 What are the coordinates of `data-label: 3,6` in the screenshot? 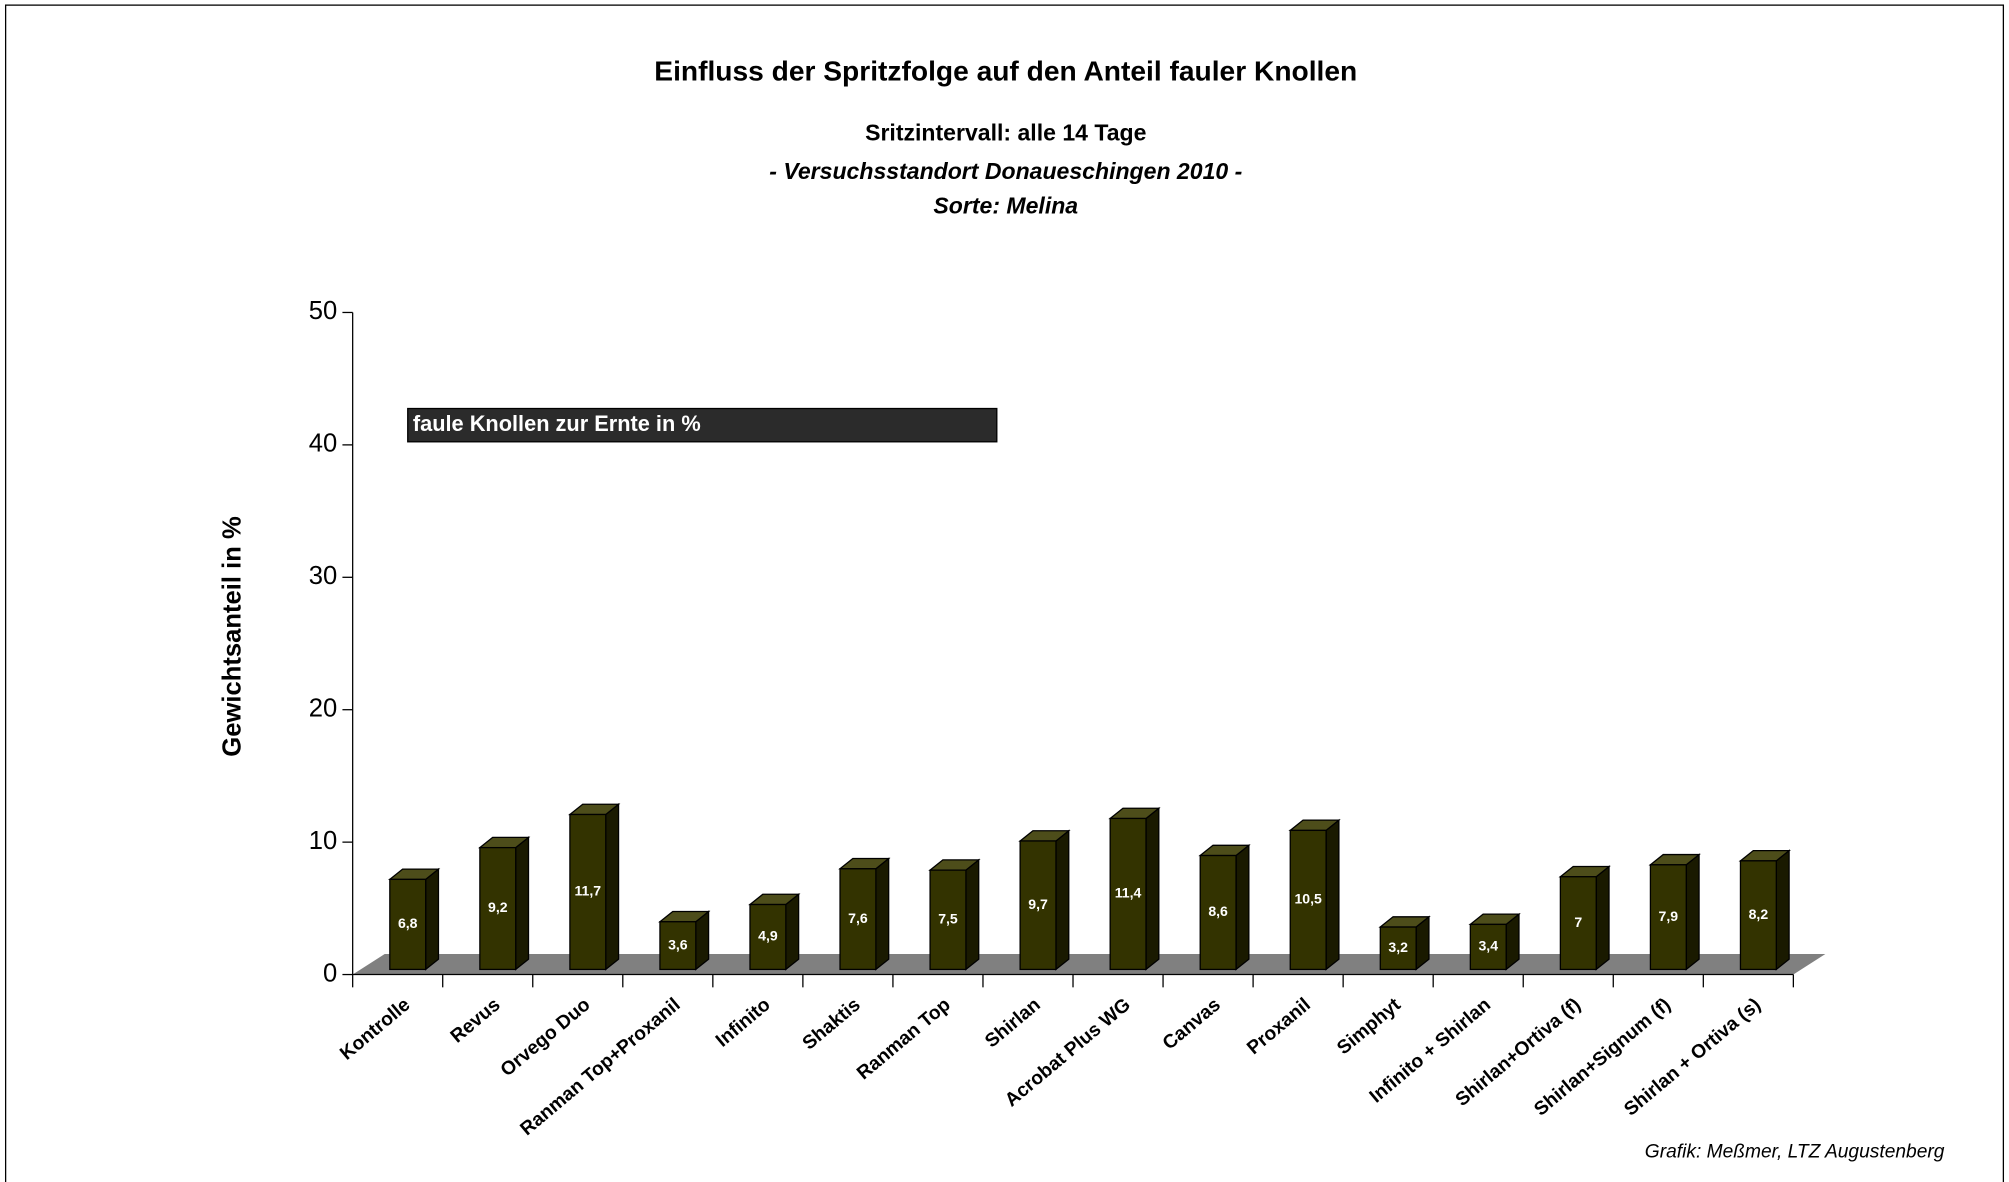 It's located at (678, 944).